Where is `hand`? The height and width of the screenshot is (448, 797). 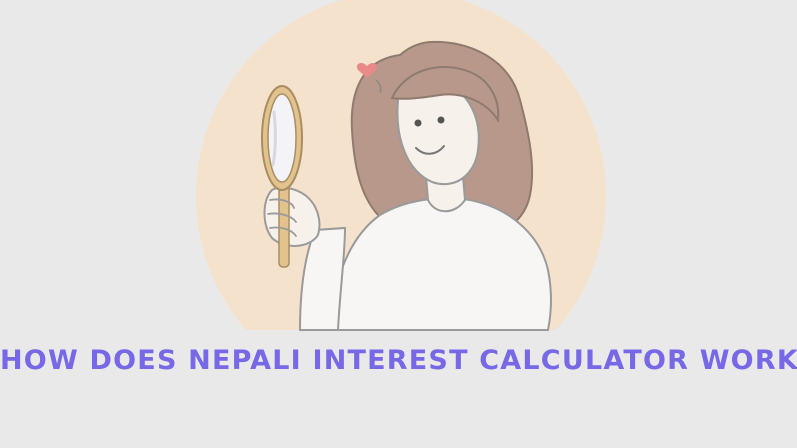
hand is located at coordinates (292, 216).